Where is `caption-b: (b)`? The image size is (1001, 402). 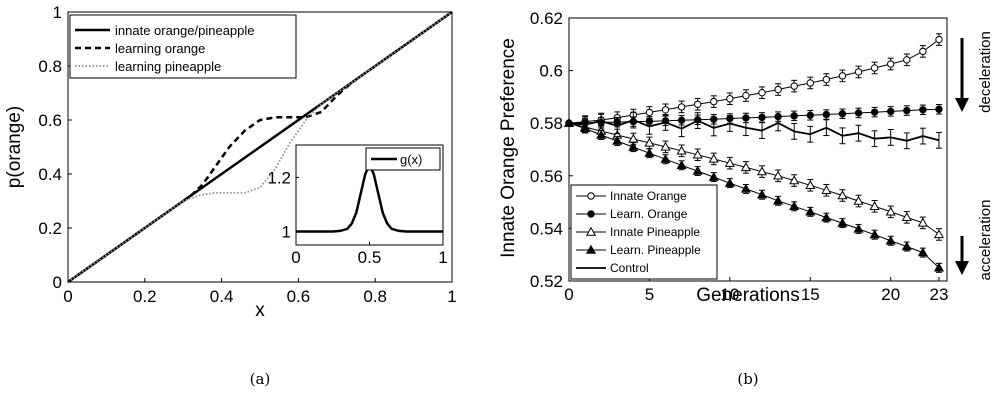 caption-b: (b) is located at coordinates (747, 379).